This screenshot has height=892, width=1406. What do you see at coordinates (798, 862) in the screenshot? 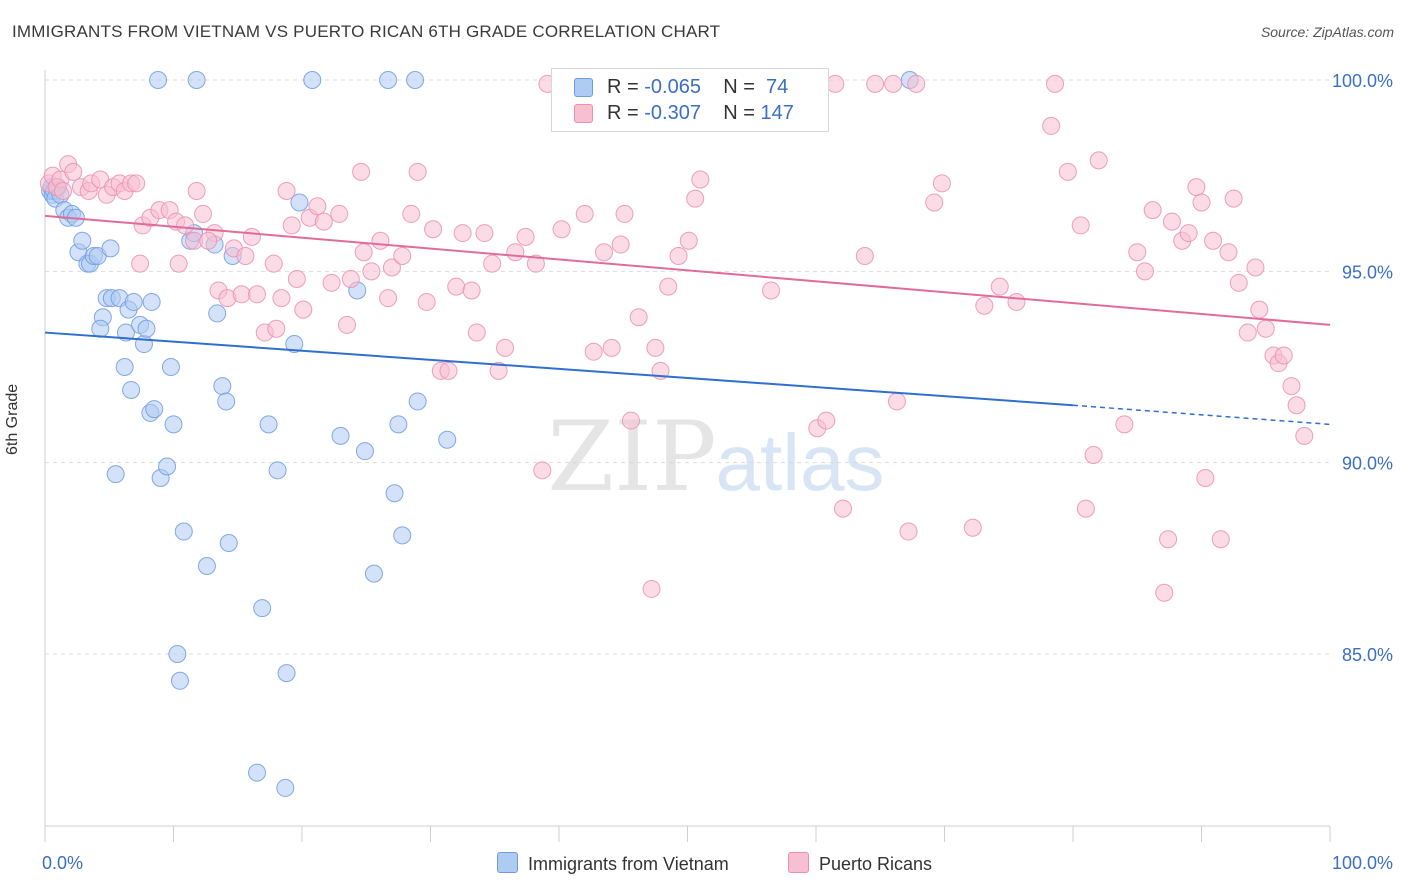
I see `legend-swatch-puerto-ricans` at bounding box center [798, 862].